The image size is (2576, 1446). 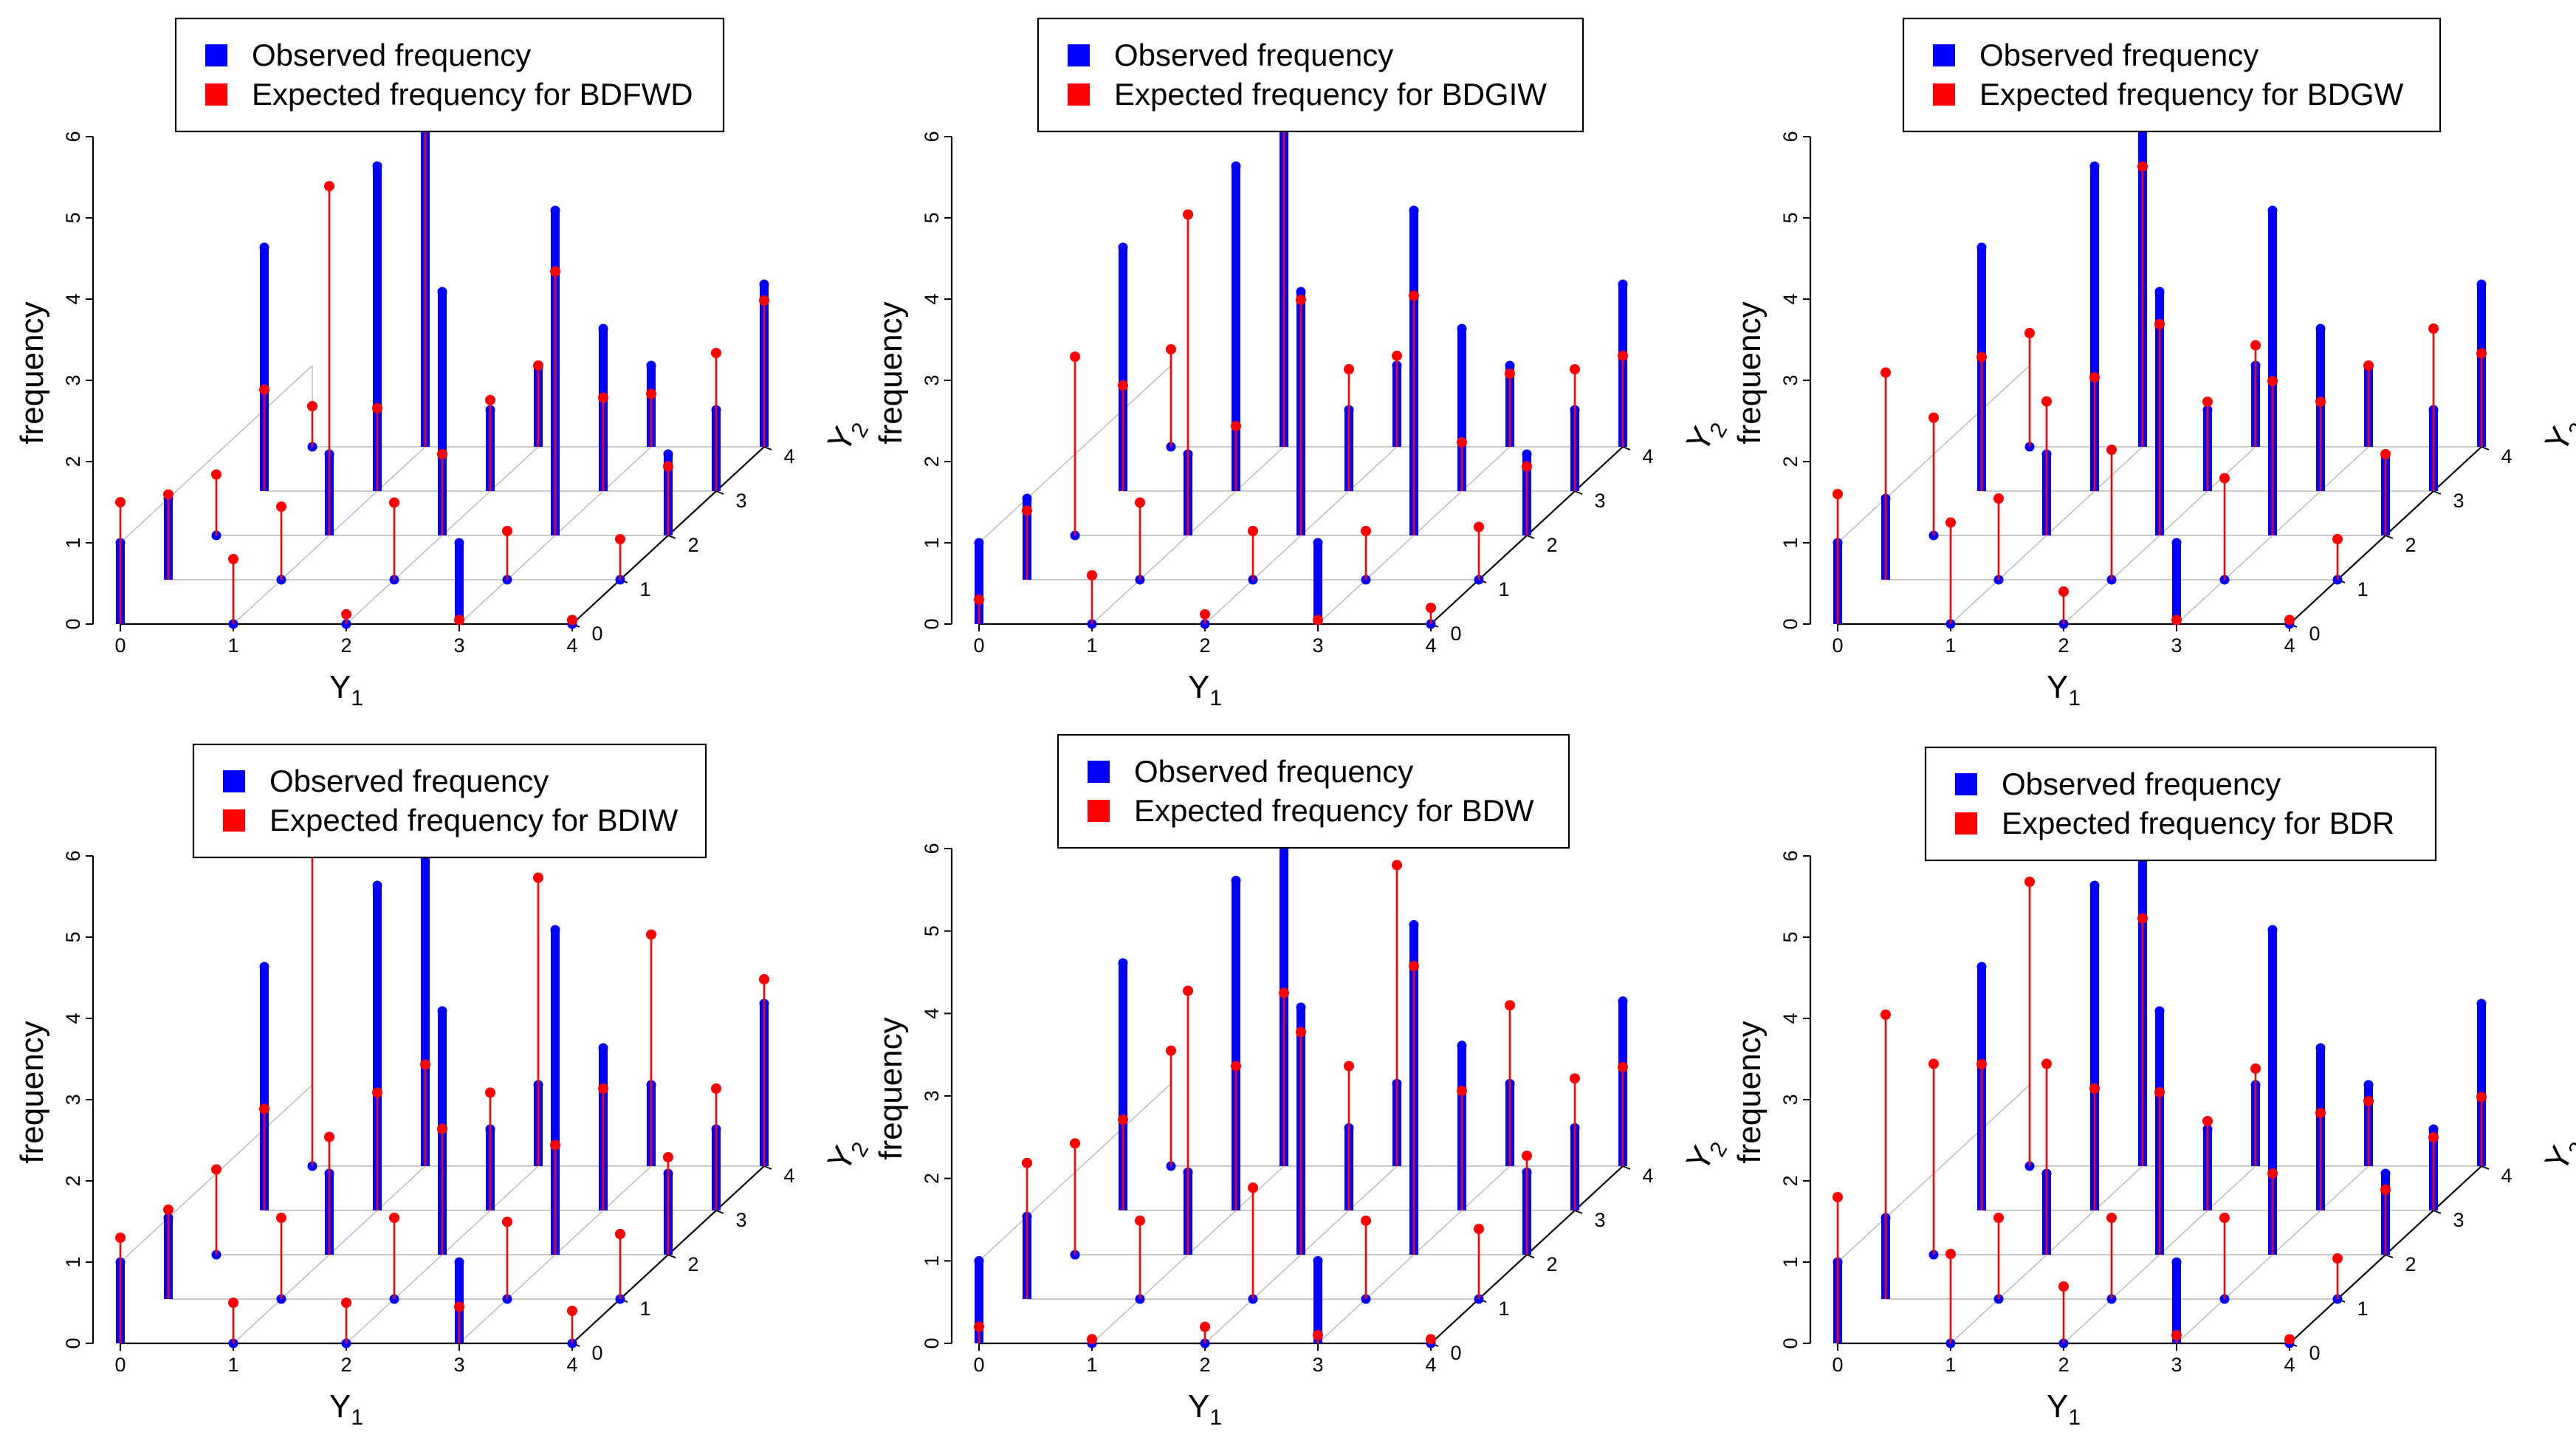 I want to click on y2-tick-label: 3, so click(x=2458, y=501).